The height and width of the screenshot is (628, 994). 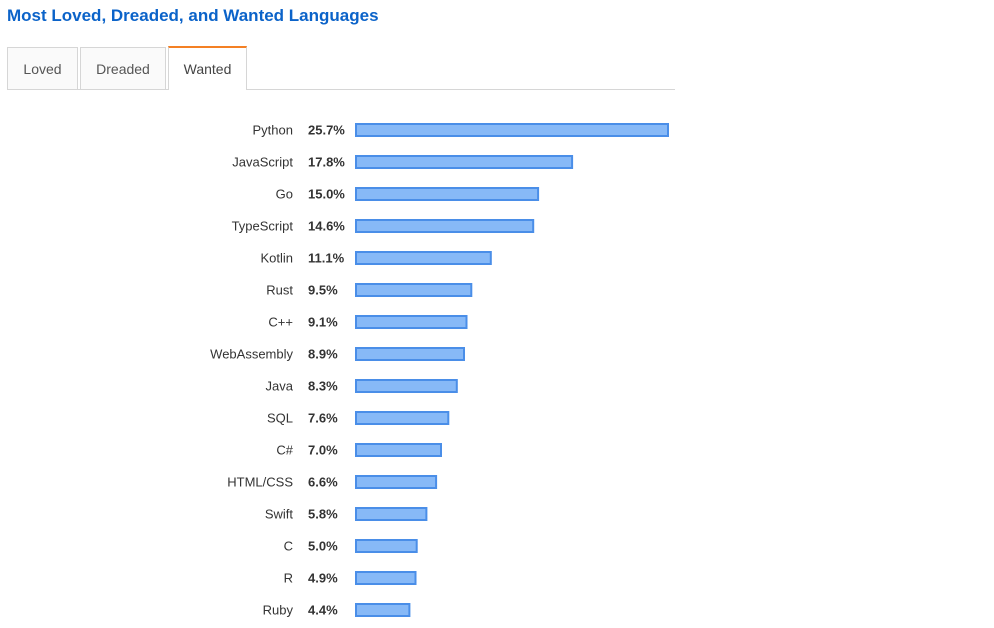 I want to click on category-label: TypeScript, so click(x=263, y=226).